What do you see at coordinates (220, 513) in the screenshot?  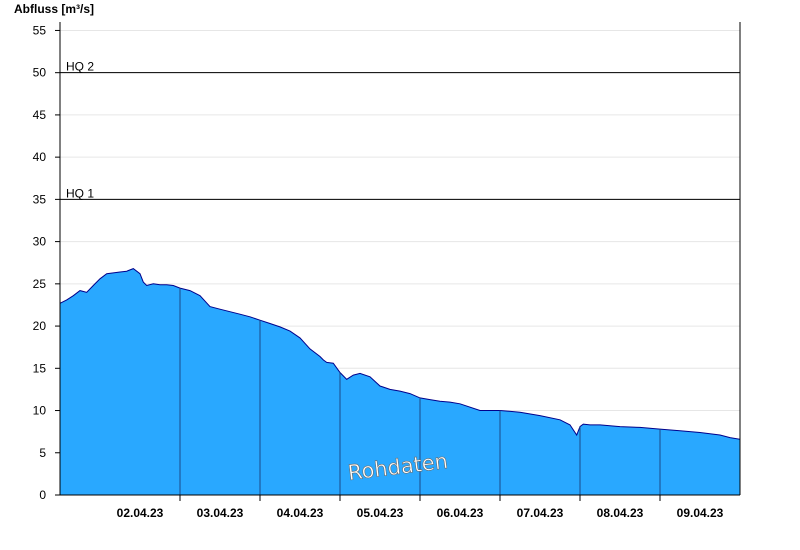 I see `x-tick-label: 03.04.23` at bounding box center [220, 513].